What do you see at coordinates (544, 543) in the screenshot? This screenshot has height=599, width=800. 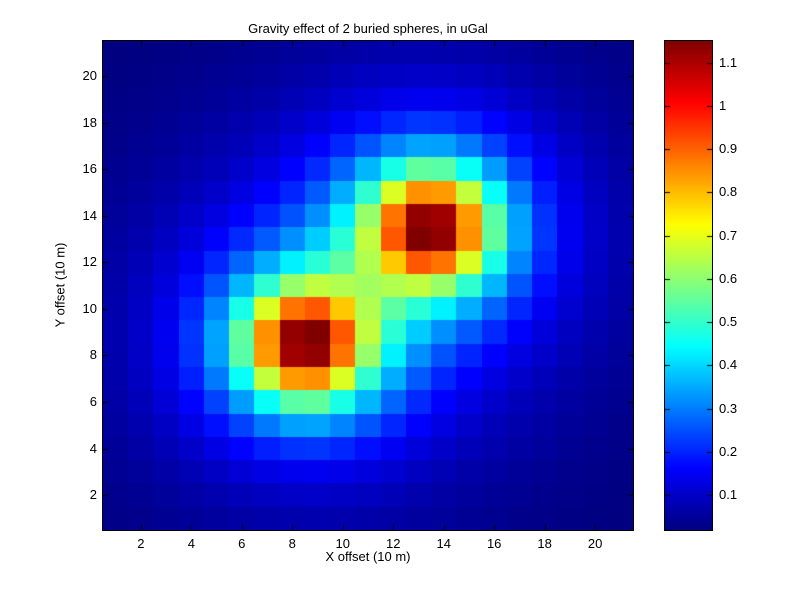 I see `x-tick-label: 18` at bounding box center [544, 543].